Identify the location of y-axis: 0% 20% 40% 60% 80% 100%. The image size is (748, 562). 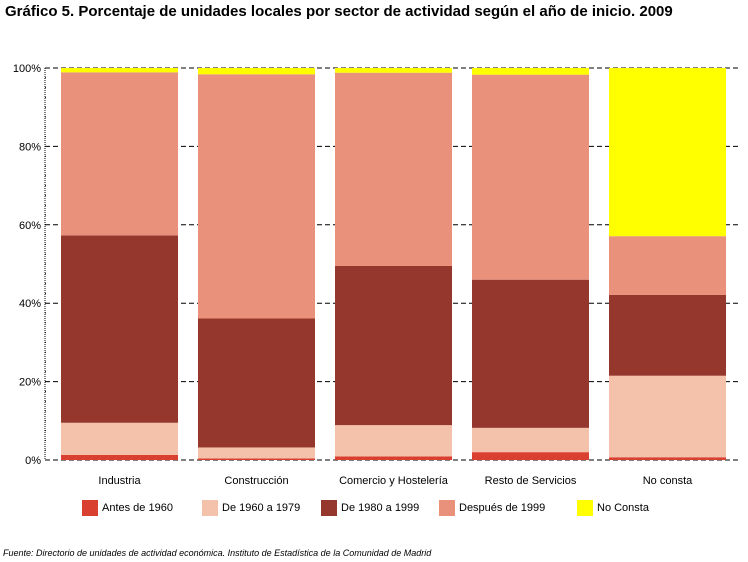
(29, 265).